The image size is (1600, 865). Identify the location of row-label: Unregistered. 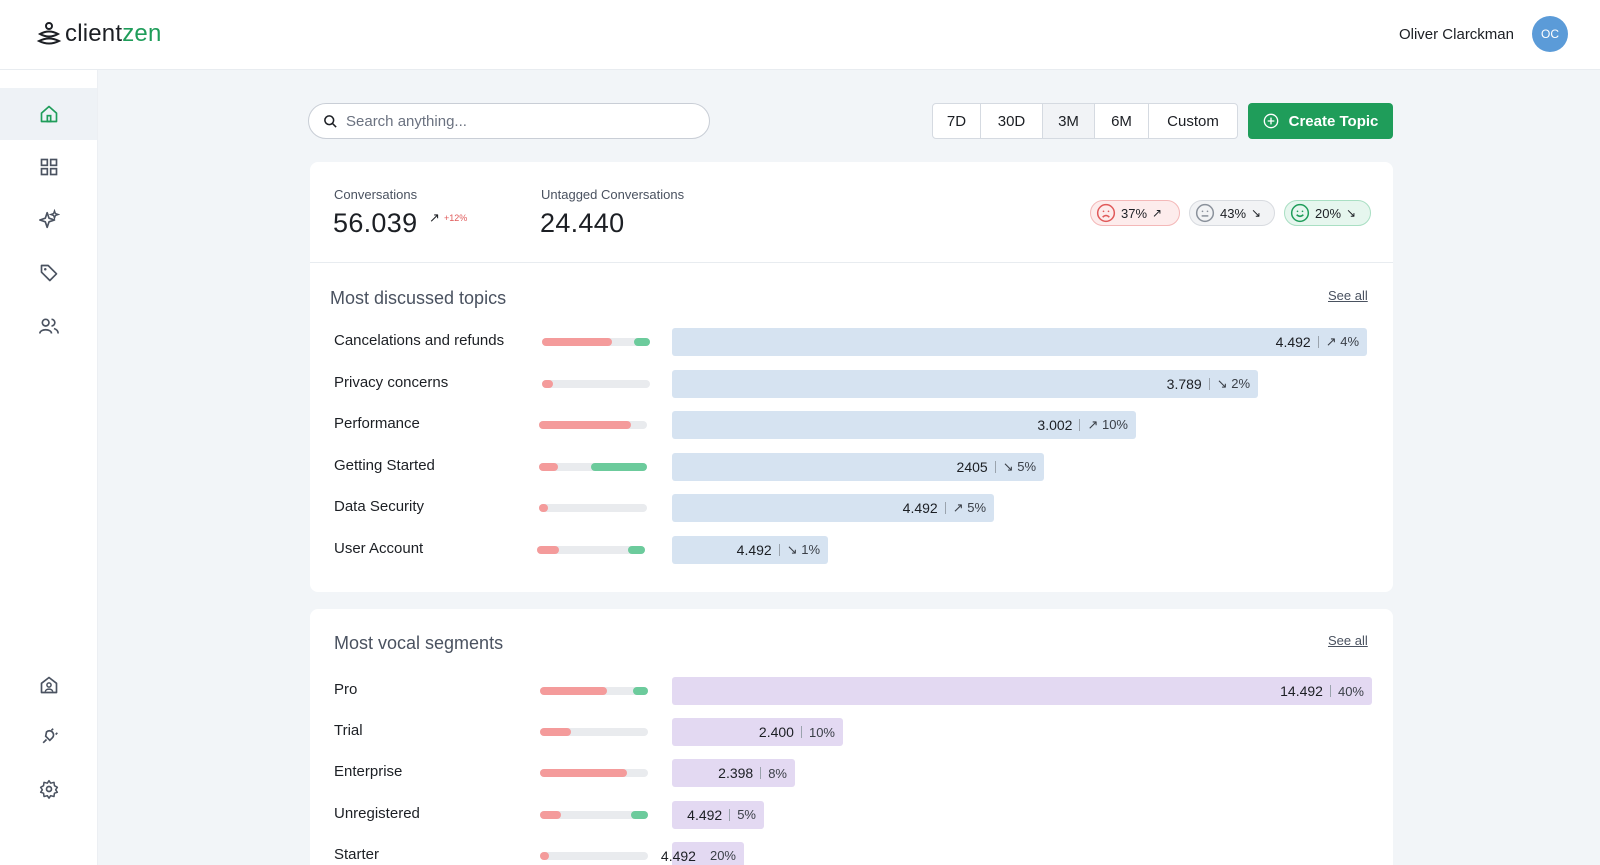
(377, 813).